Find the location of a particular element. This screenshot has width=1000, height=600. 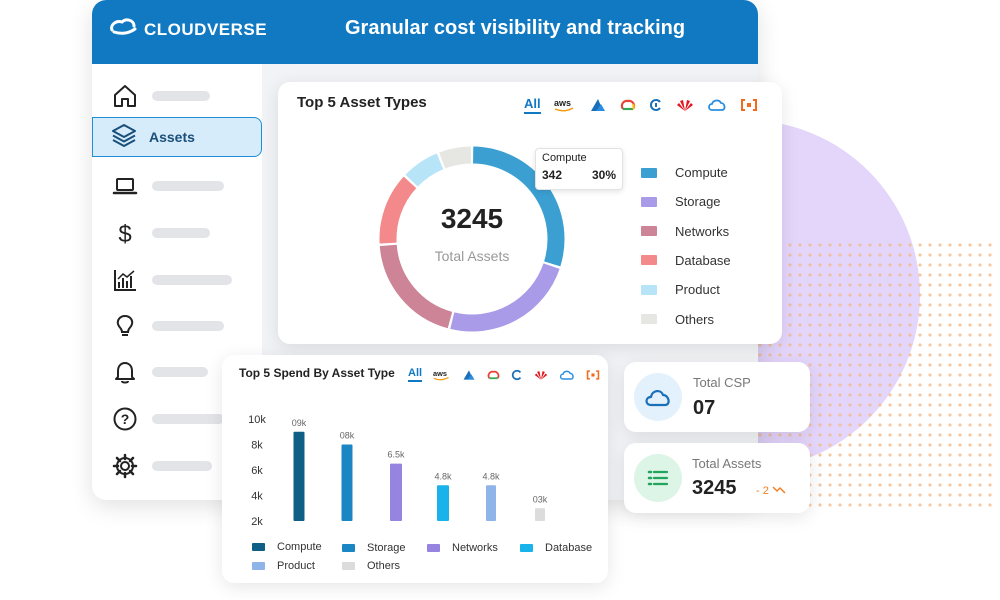

sidebar-item-label: Assets is located at coordinates (172, 137).